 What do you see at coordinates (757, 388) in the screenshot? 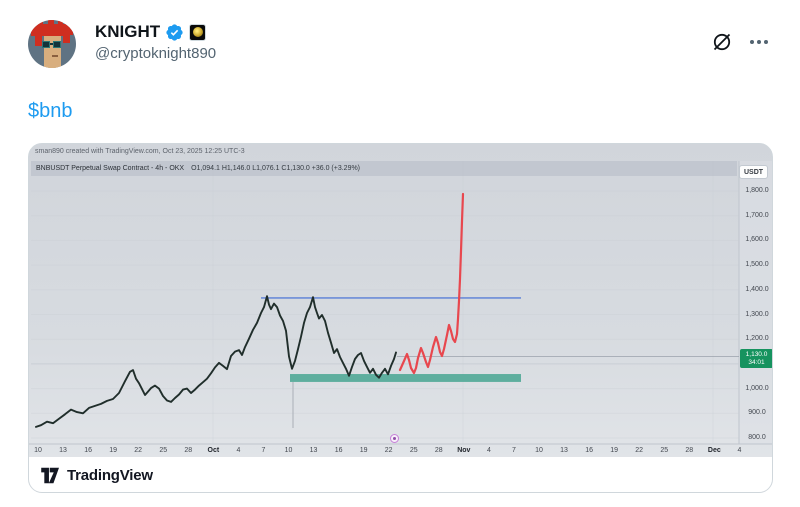
I see `price-axis-label: 1,000.0` at bounding box center [757, 388].